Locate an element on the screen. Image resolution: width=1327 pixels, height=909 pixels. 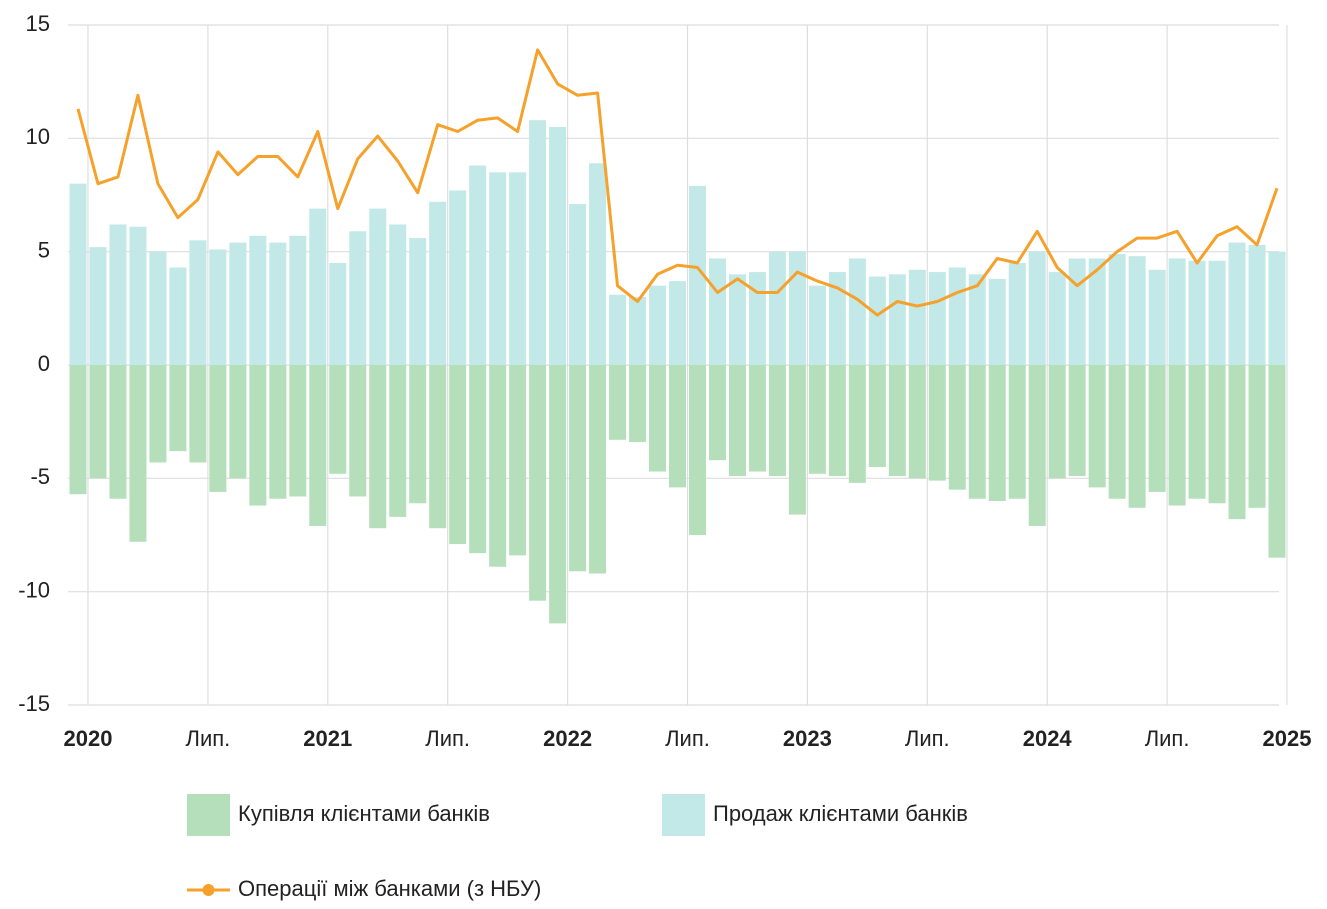
y-tick-label: -10 is located at coordinates (34, 589).